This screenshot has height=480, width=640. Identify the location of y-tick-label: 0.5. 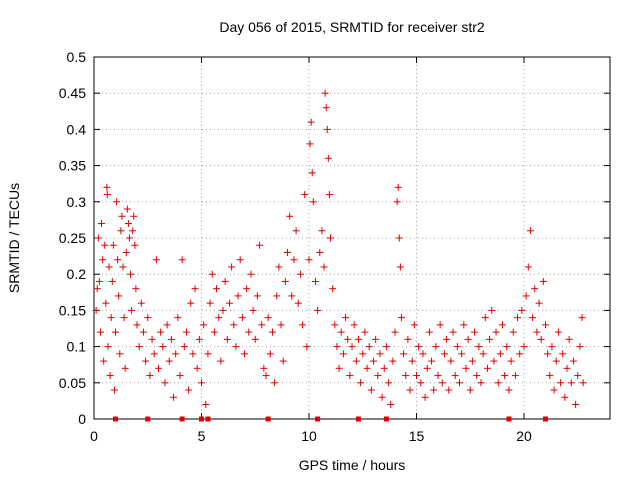
(77, 57).